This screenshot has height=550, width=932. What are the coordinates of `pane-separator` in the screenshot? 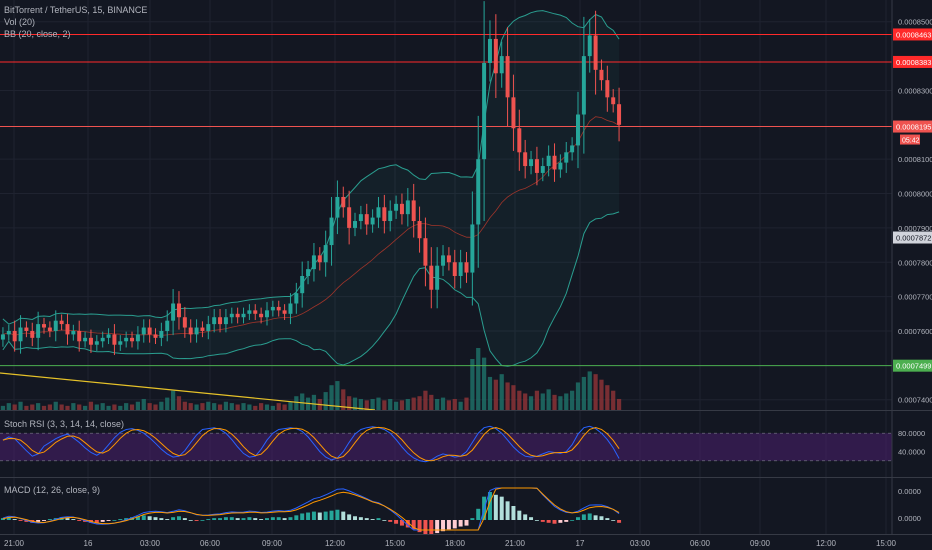 It's located at (466, 477).